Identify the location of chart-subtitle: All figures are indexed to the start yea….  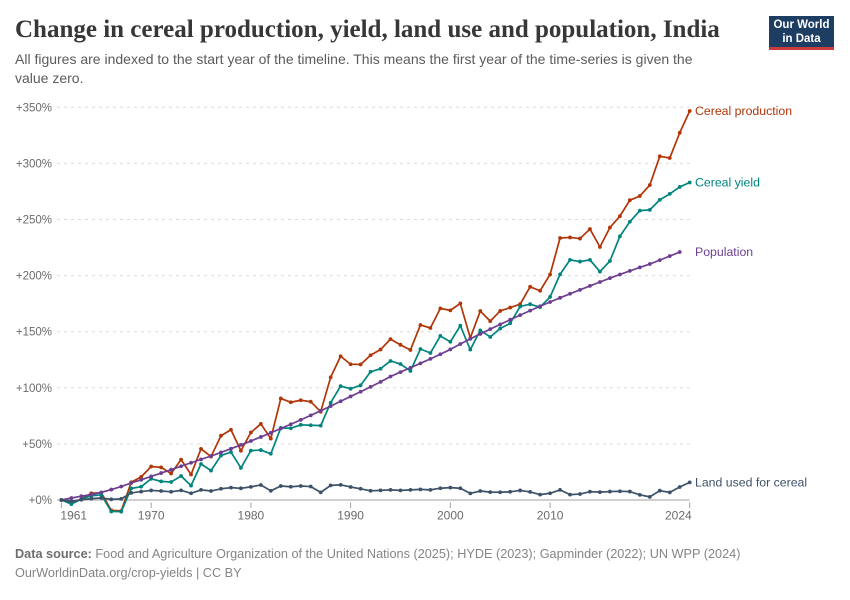
(354, 68).